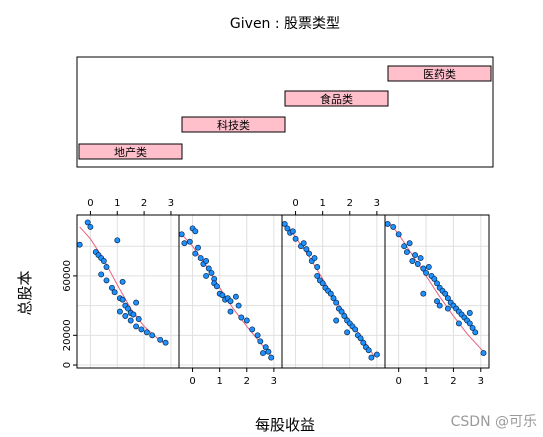 This screenshot has width=543, height=437. What do you see at coordinates (426, 381) in the screenshot?
I see `x-tick-label-3-1: 1` at bounding box center [426, 381].